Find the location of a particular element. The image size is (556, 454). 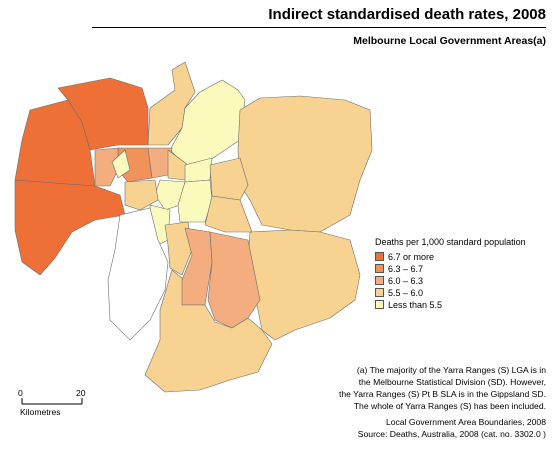

legend-label: Less than 5.5 is located at coordinates (415, 304).